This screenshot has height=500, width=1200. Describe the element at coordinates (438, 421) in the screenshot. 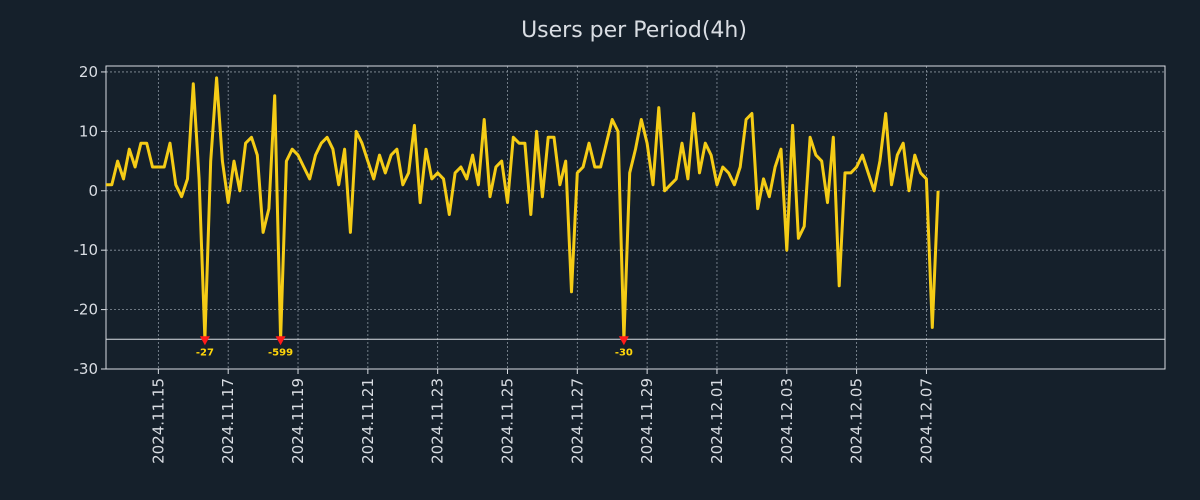

I see `x-tick-label: 2024.11.23` at that location.